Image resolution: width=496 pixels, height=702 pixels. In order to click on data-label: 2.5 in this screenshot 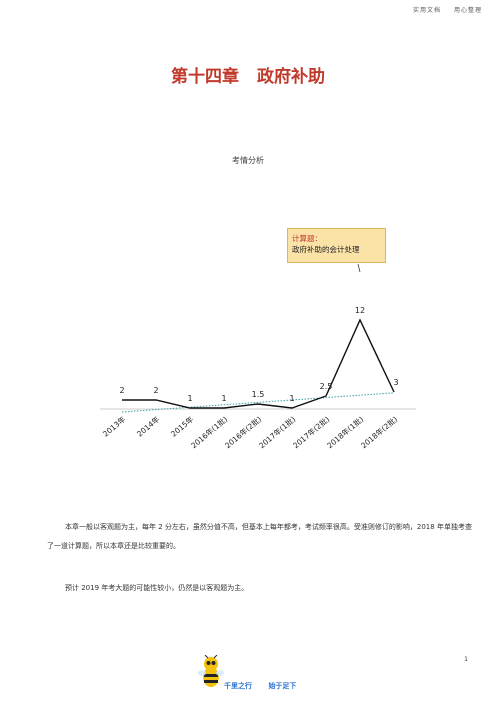, I will do `click(326, 386)`.